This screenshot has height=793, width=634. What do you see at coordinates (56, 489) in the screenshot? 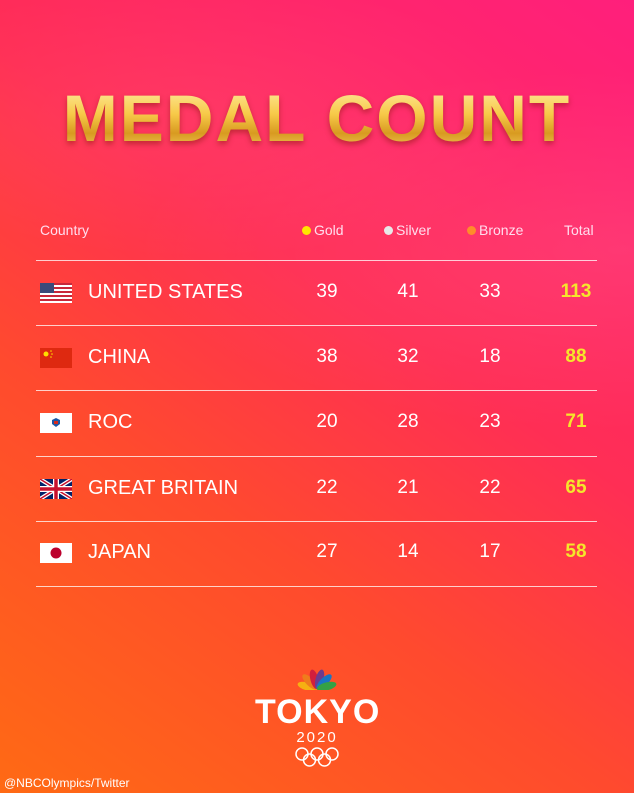
I see `uk-flag-icon` at bounding box center [56, 489].